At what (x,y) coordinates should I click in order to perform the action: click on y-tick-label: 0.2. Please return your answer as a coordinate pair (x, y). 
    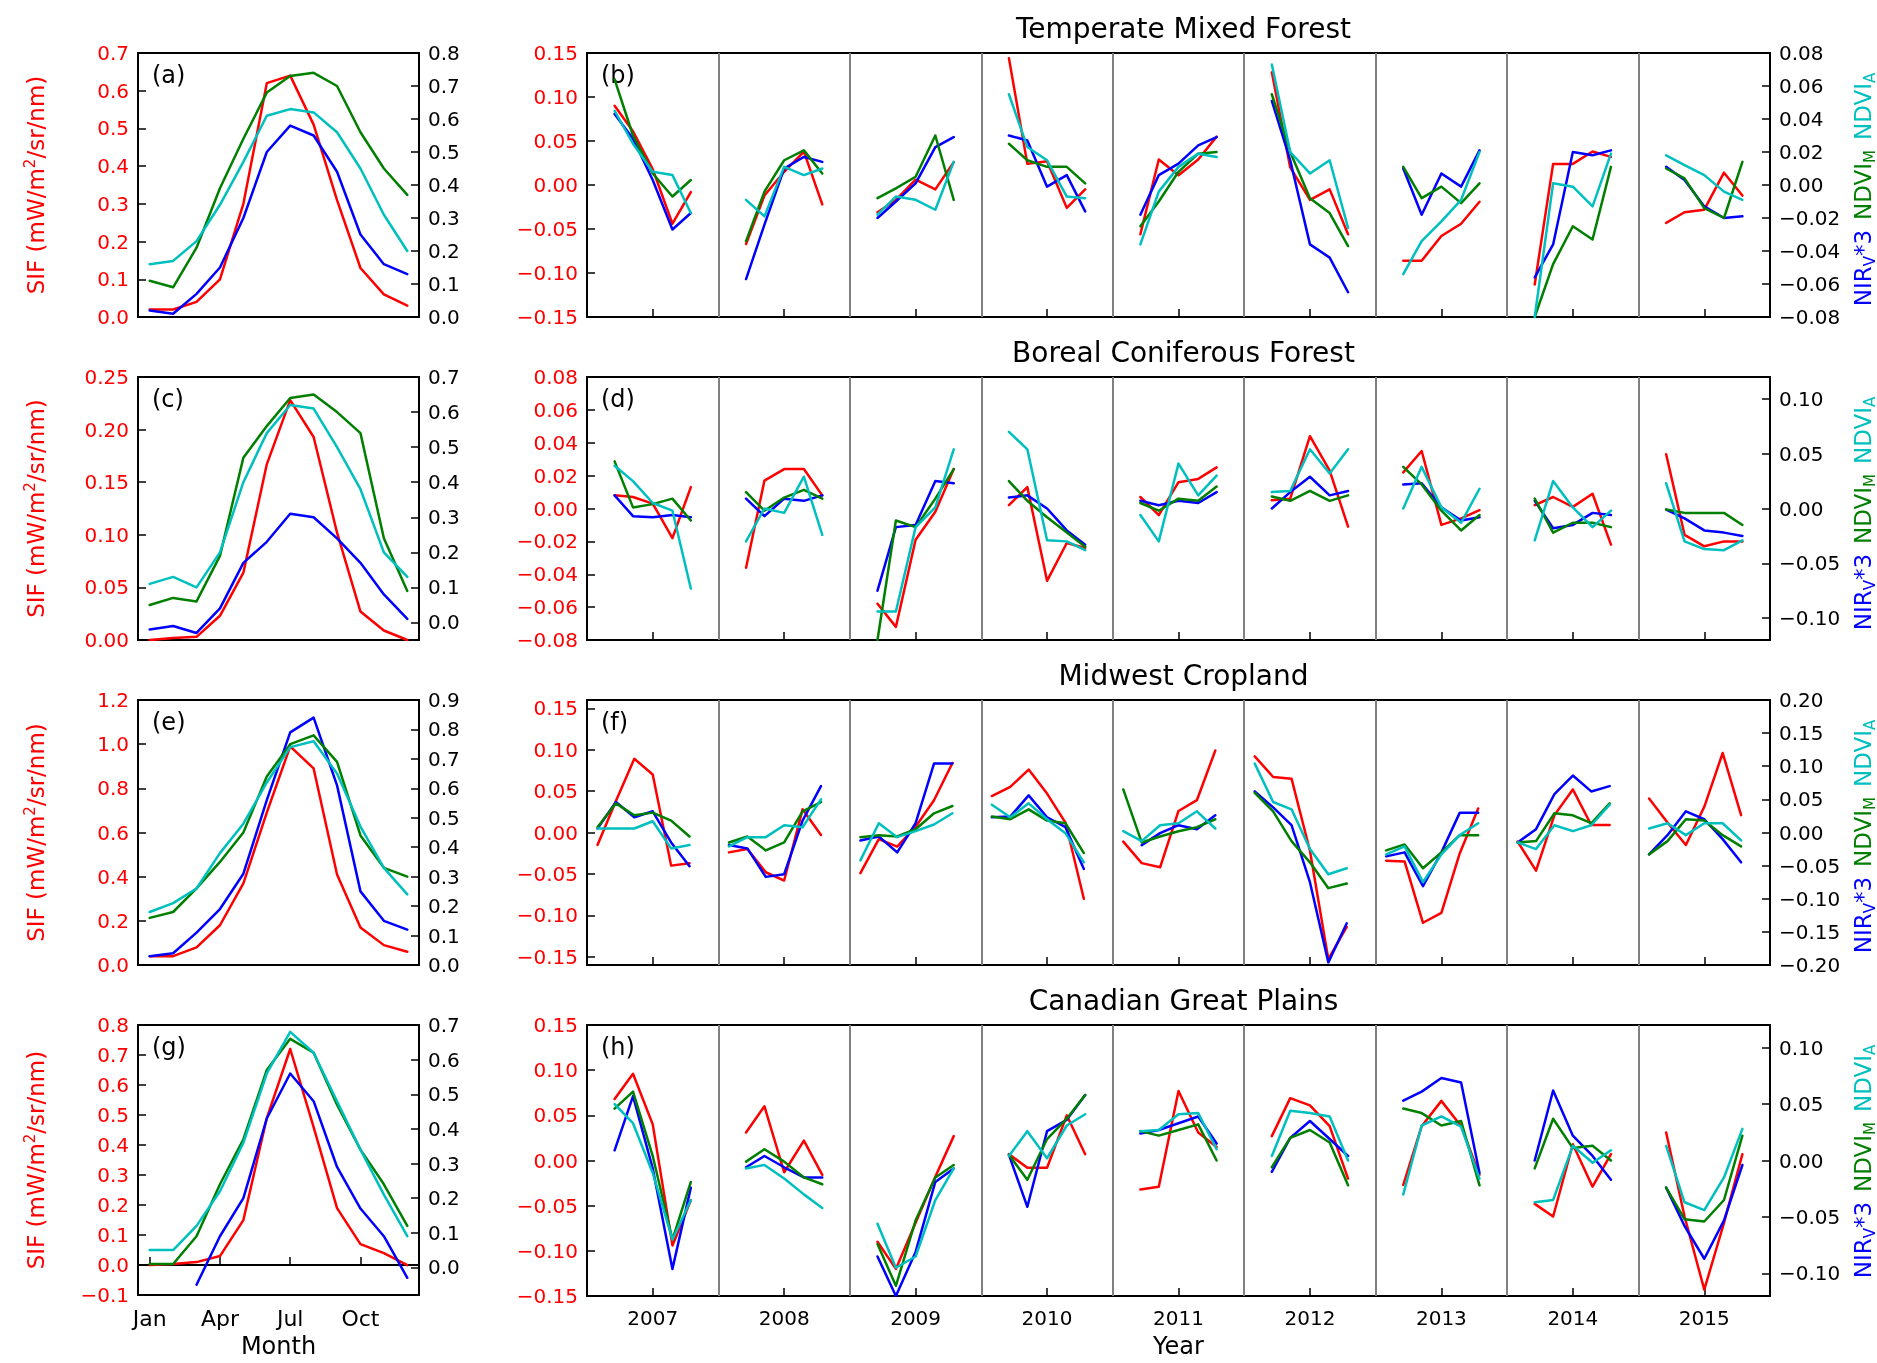
    Looking at the image, I should click on (113, 920).